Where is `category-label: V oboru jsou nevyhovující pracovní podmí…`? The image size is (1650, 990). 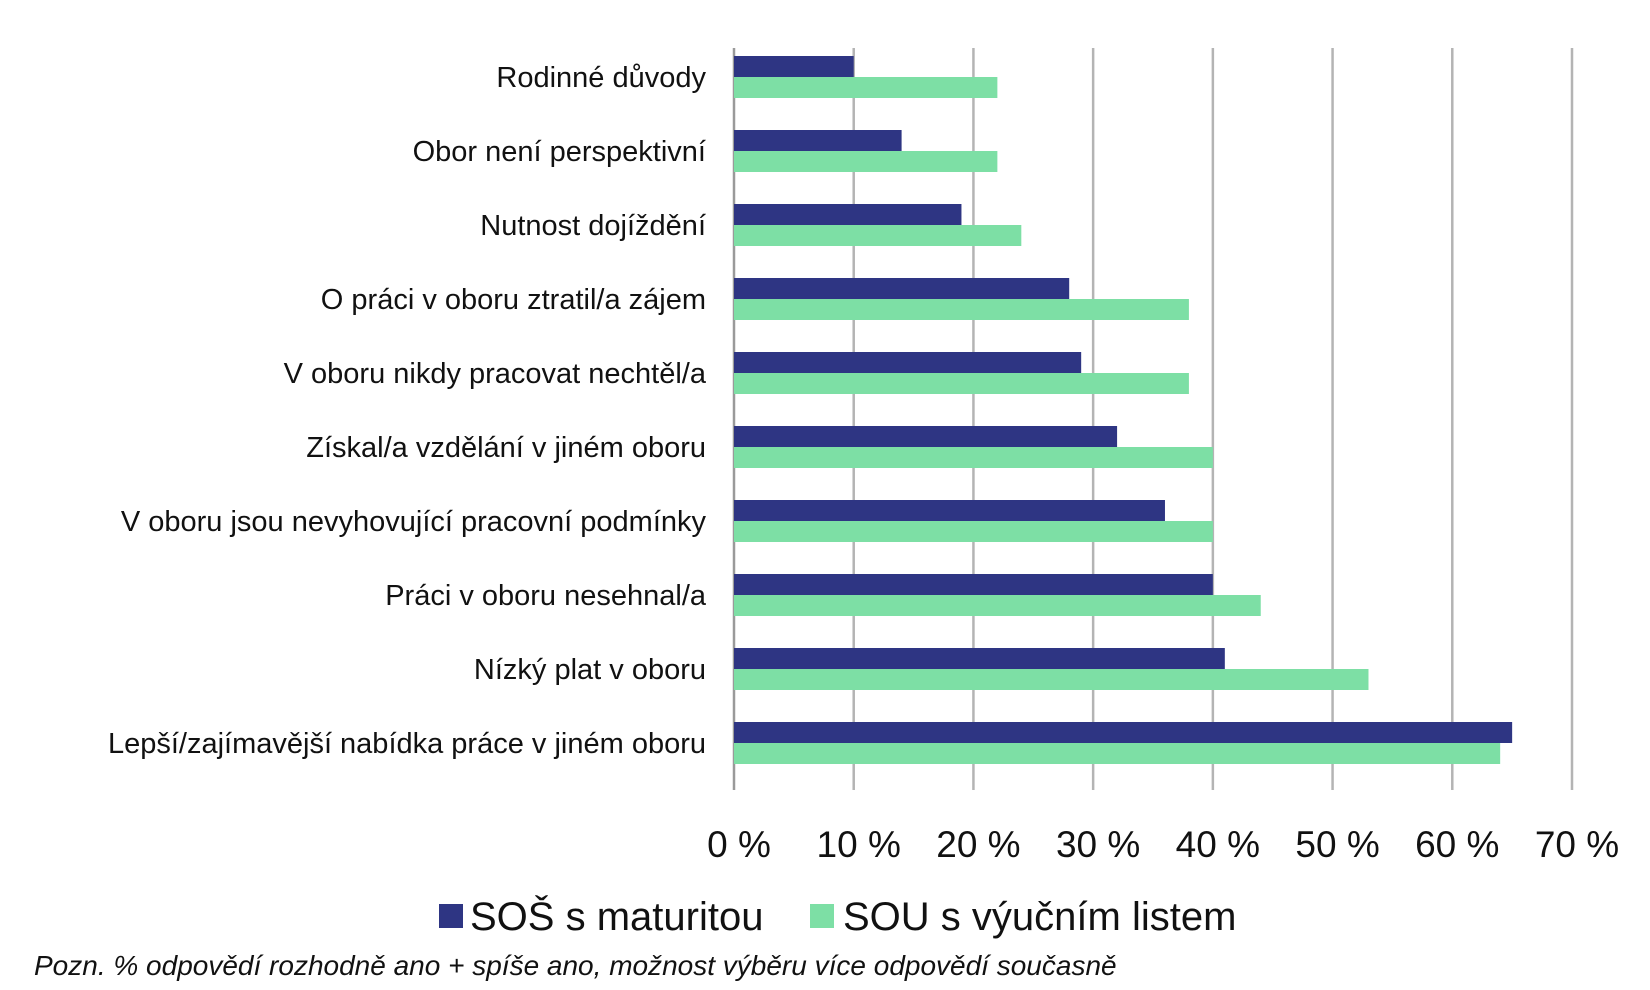 category-label: V oboru jsou nevyhovující pracovní podmí… is located at coordinates (414, 522).